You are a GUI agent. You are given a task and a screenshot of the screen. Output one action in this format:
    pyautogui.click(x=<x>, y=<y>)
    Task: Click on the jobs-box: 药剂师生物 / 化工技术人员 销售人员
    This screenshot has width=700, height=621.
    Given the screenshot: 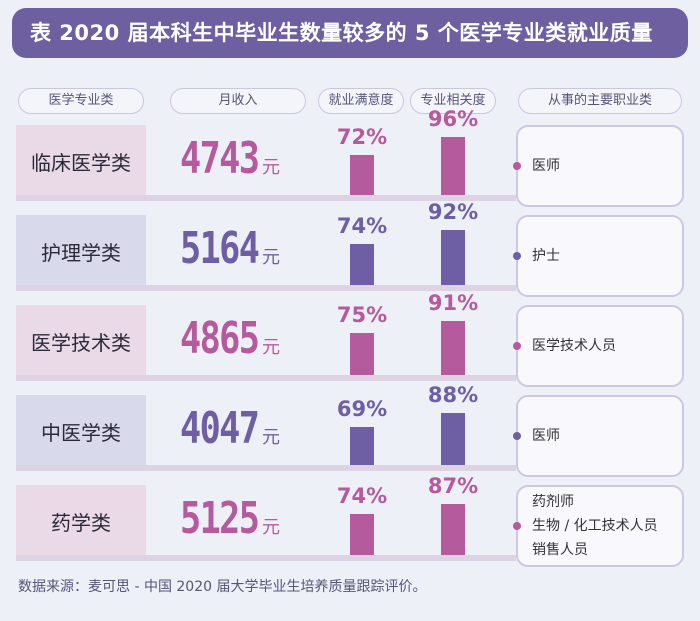 What is the action you would take?
    pyautogui.click(x=598, y=526)
    